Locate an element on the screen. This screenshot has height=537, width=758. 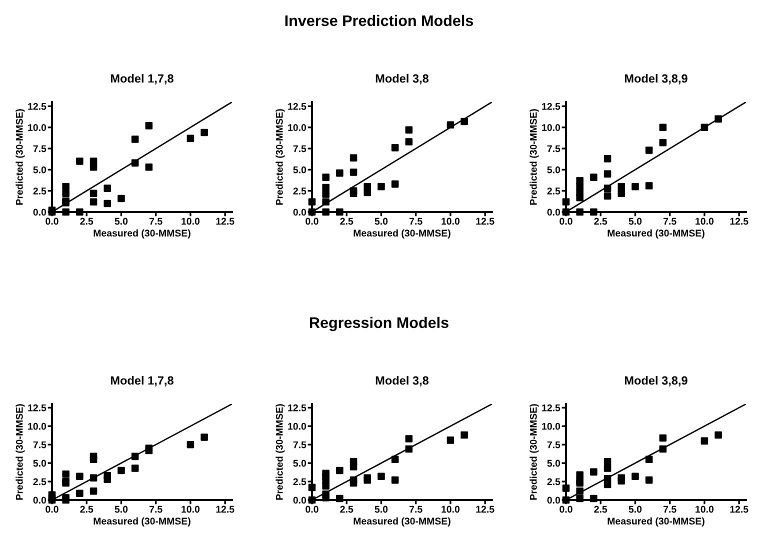
text: Regression Models is located at coordinates (379, 324).